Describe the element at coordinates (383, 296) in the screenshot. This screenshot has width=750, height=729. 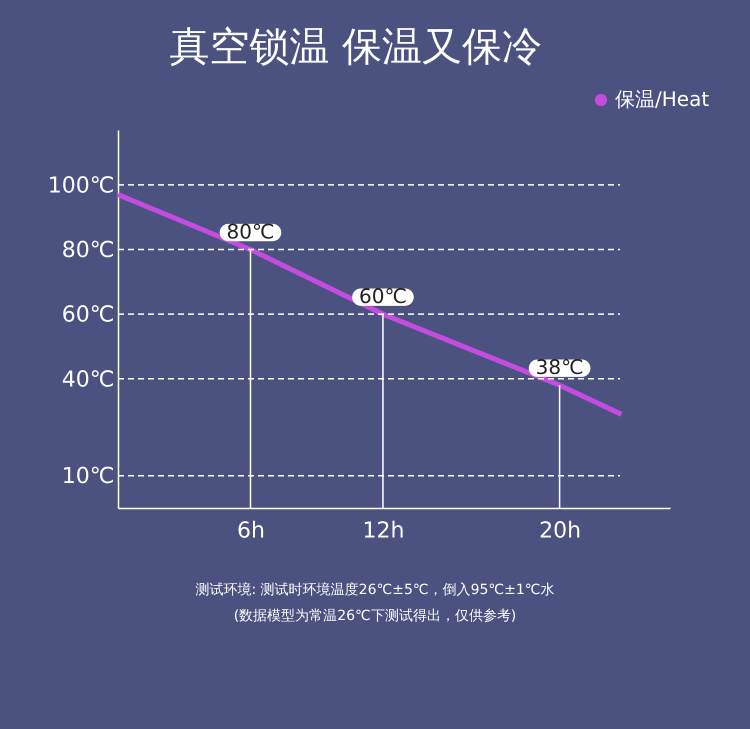
I see `data-label: 60℃` at that location.